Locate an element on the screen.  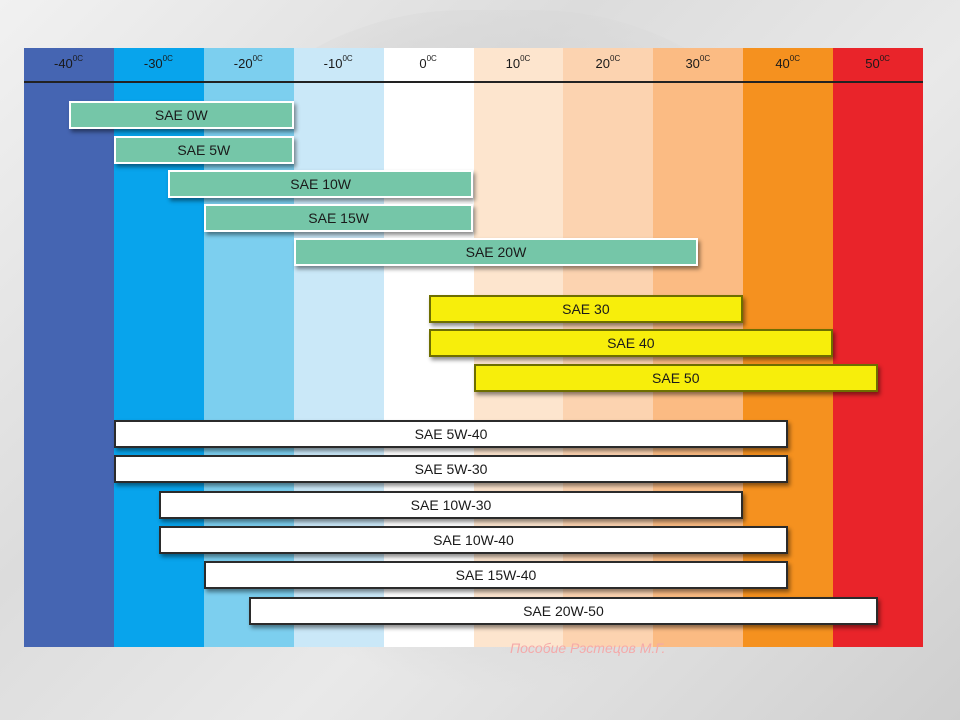
viscosity-bar: SAE 15W-40 is located at coordinates (496, 575).